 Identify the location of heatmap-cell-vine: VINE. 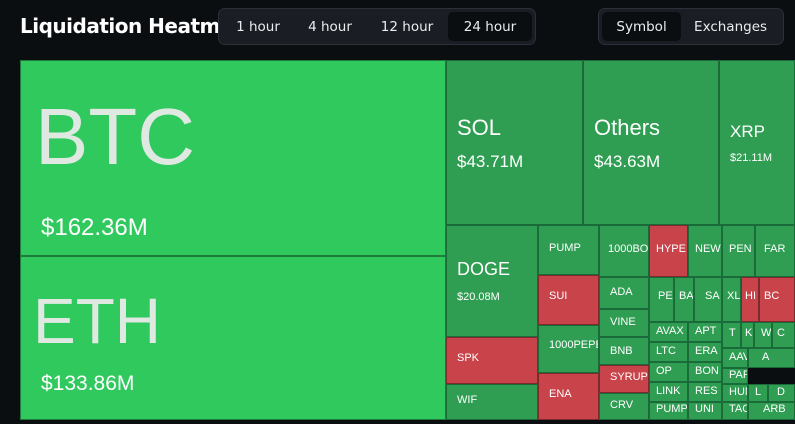
(624, 323).